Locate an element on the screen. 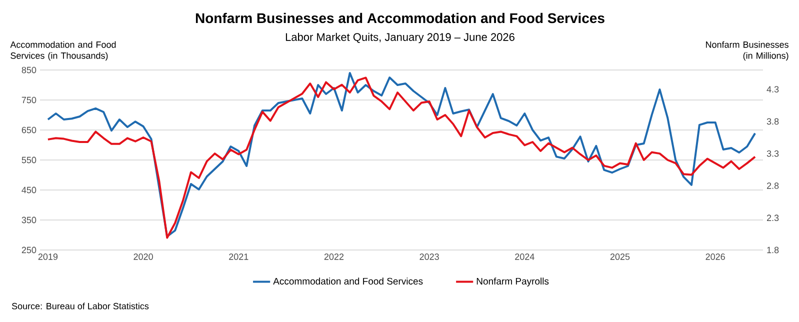  source-note: Source: Bureau of Labor Statistics is located at coordinates (80, 306).